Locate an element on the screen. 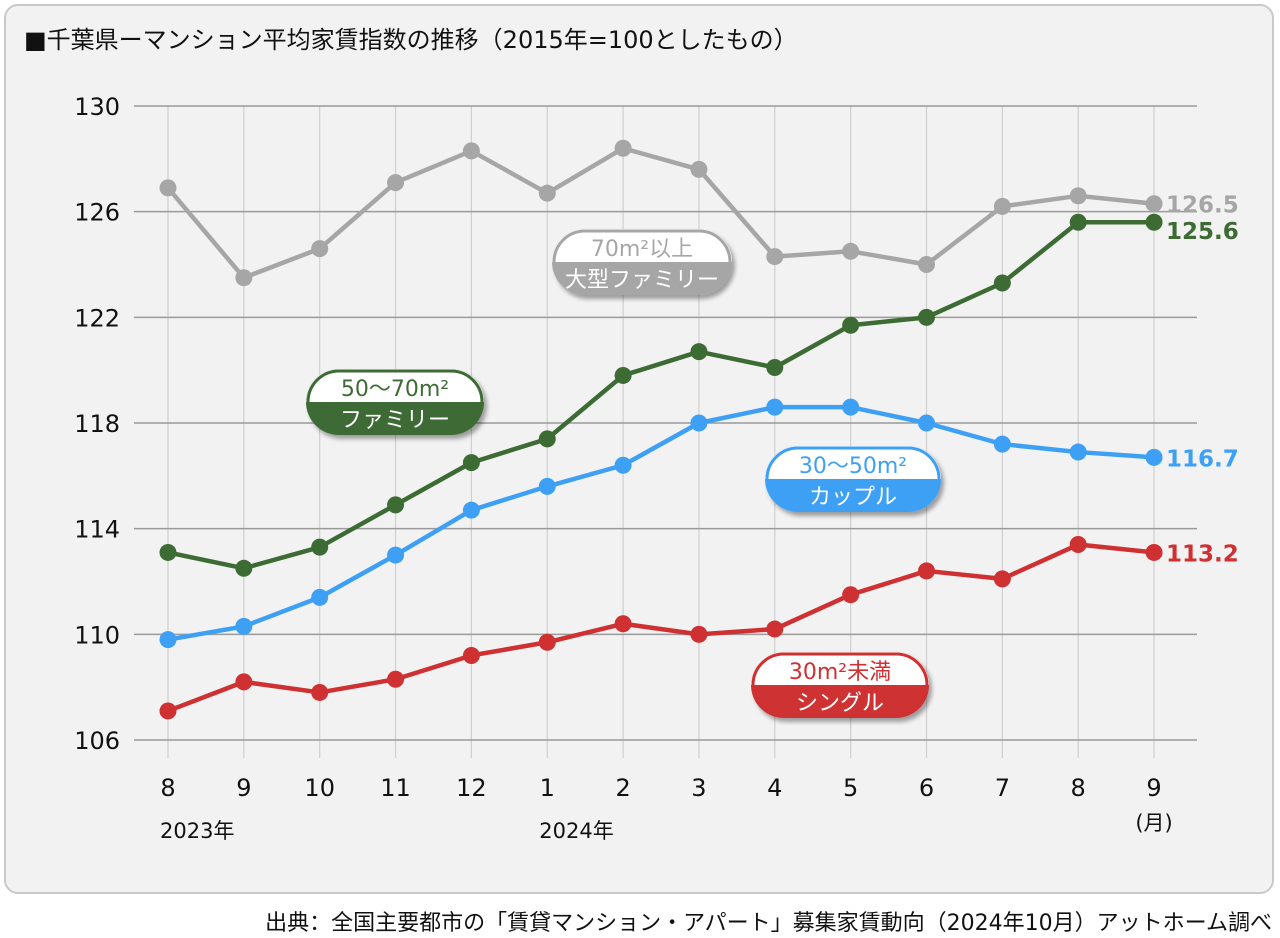 This screenshot has height=938, width=1280. legend-label-size: 30m²未満 is located at coordinates (840, 672).